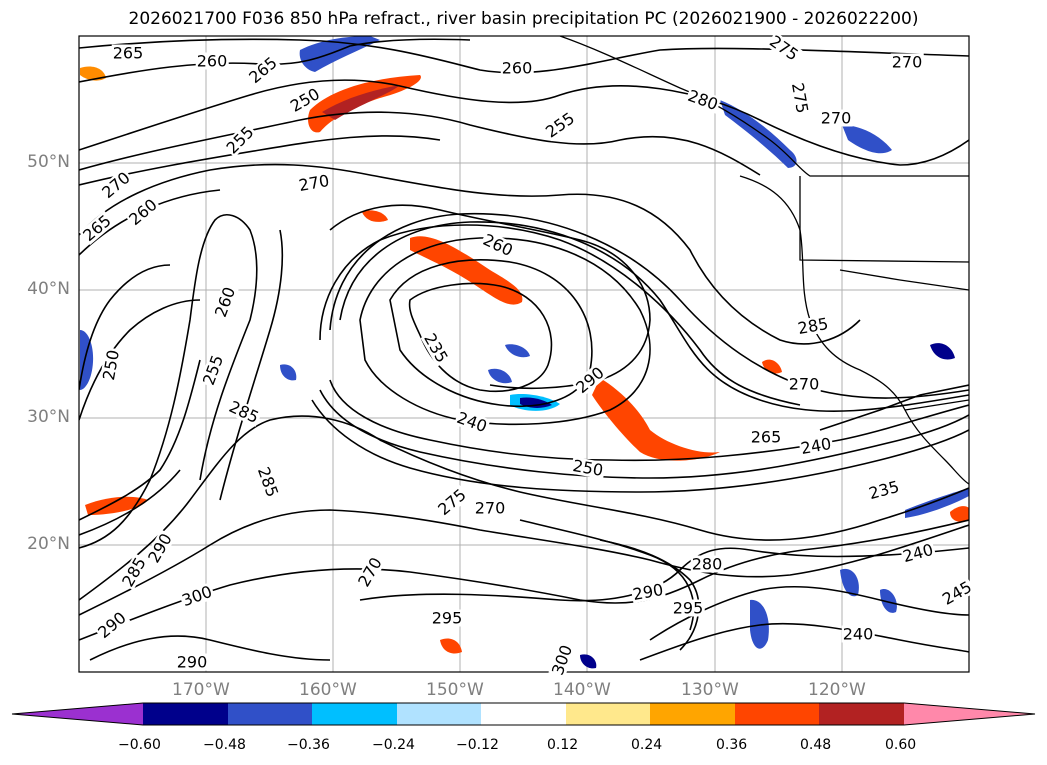 The height and width of the screenshot is (765, 1047). What do you see at coordinates (477, 745) in the screenshot?
I see `colorbar-tick: −0.12` at bounding box center [477, 745].